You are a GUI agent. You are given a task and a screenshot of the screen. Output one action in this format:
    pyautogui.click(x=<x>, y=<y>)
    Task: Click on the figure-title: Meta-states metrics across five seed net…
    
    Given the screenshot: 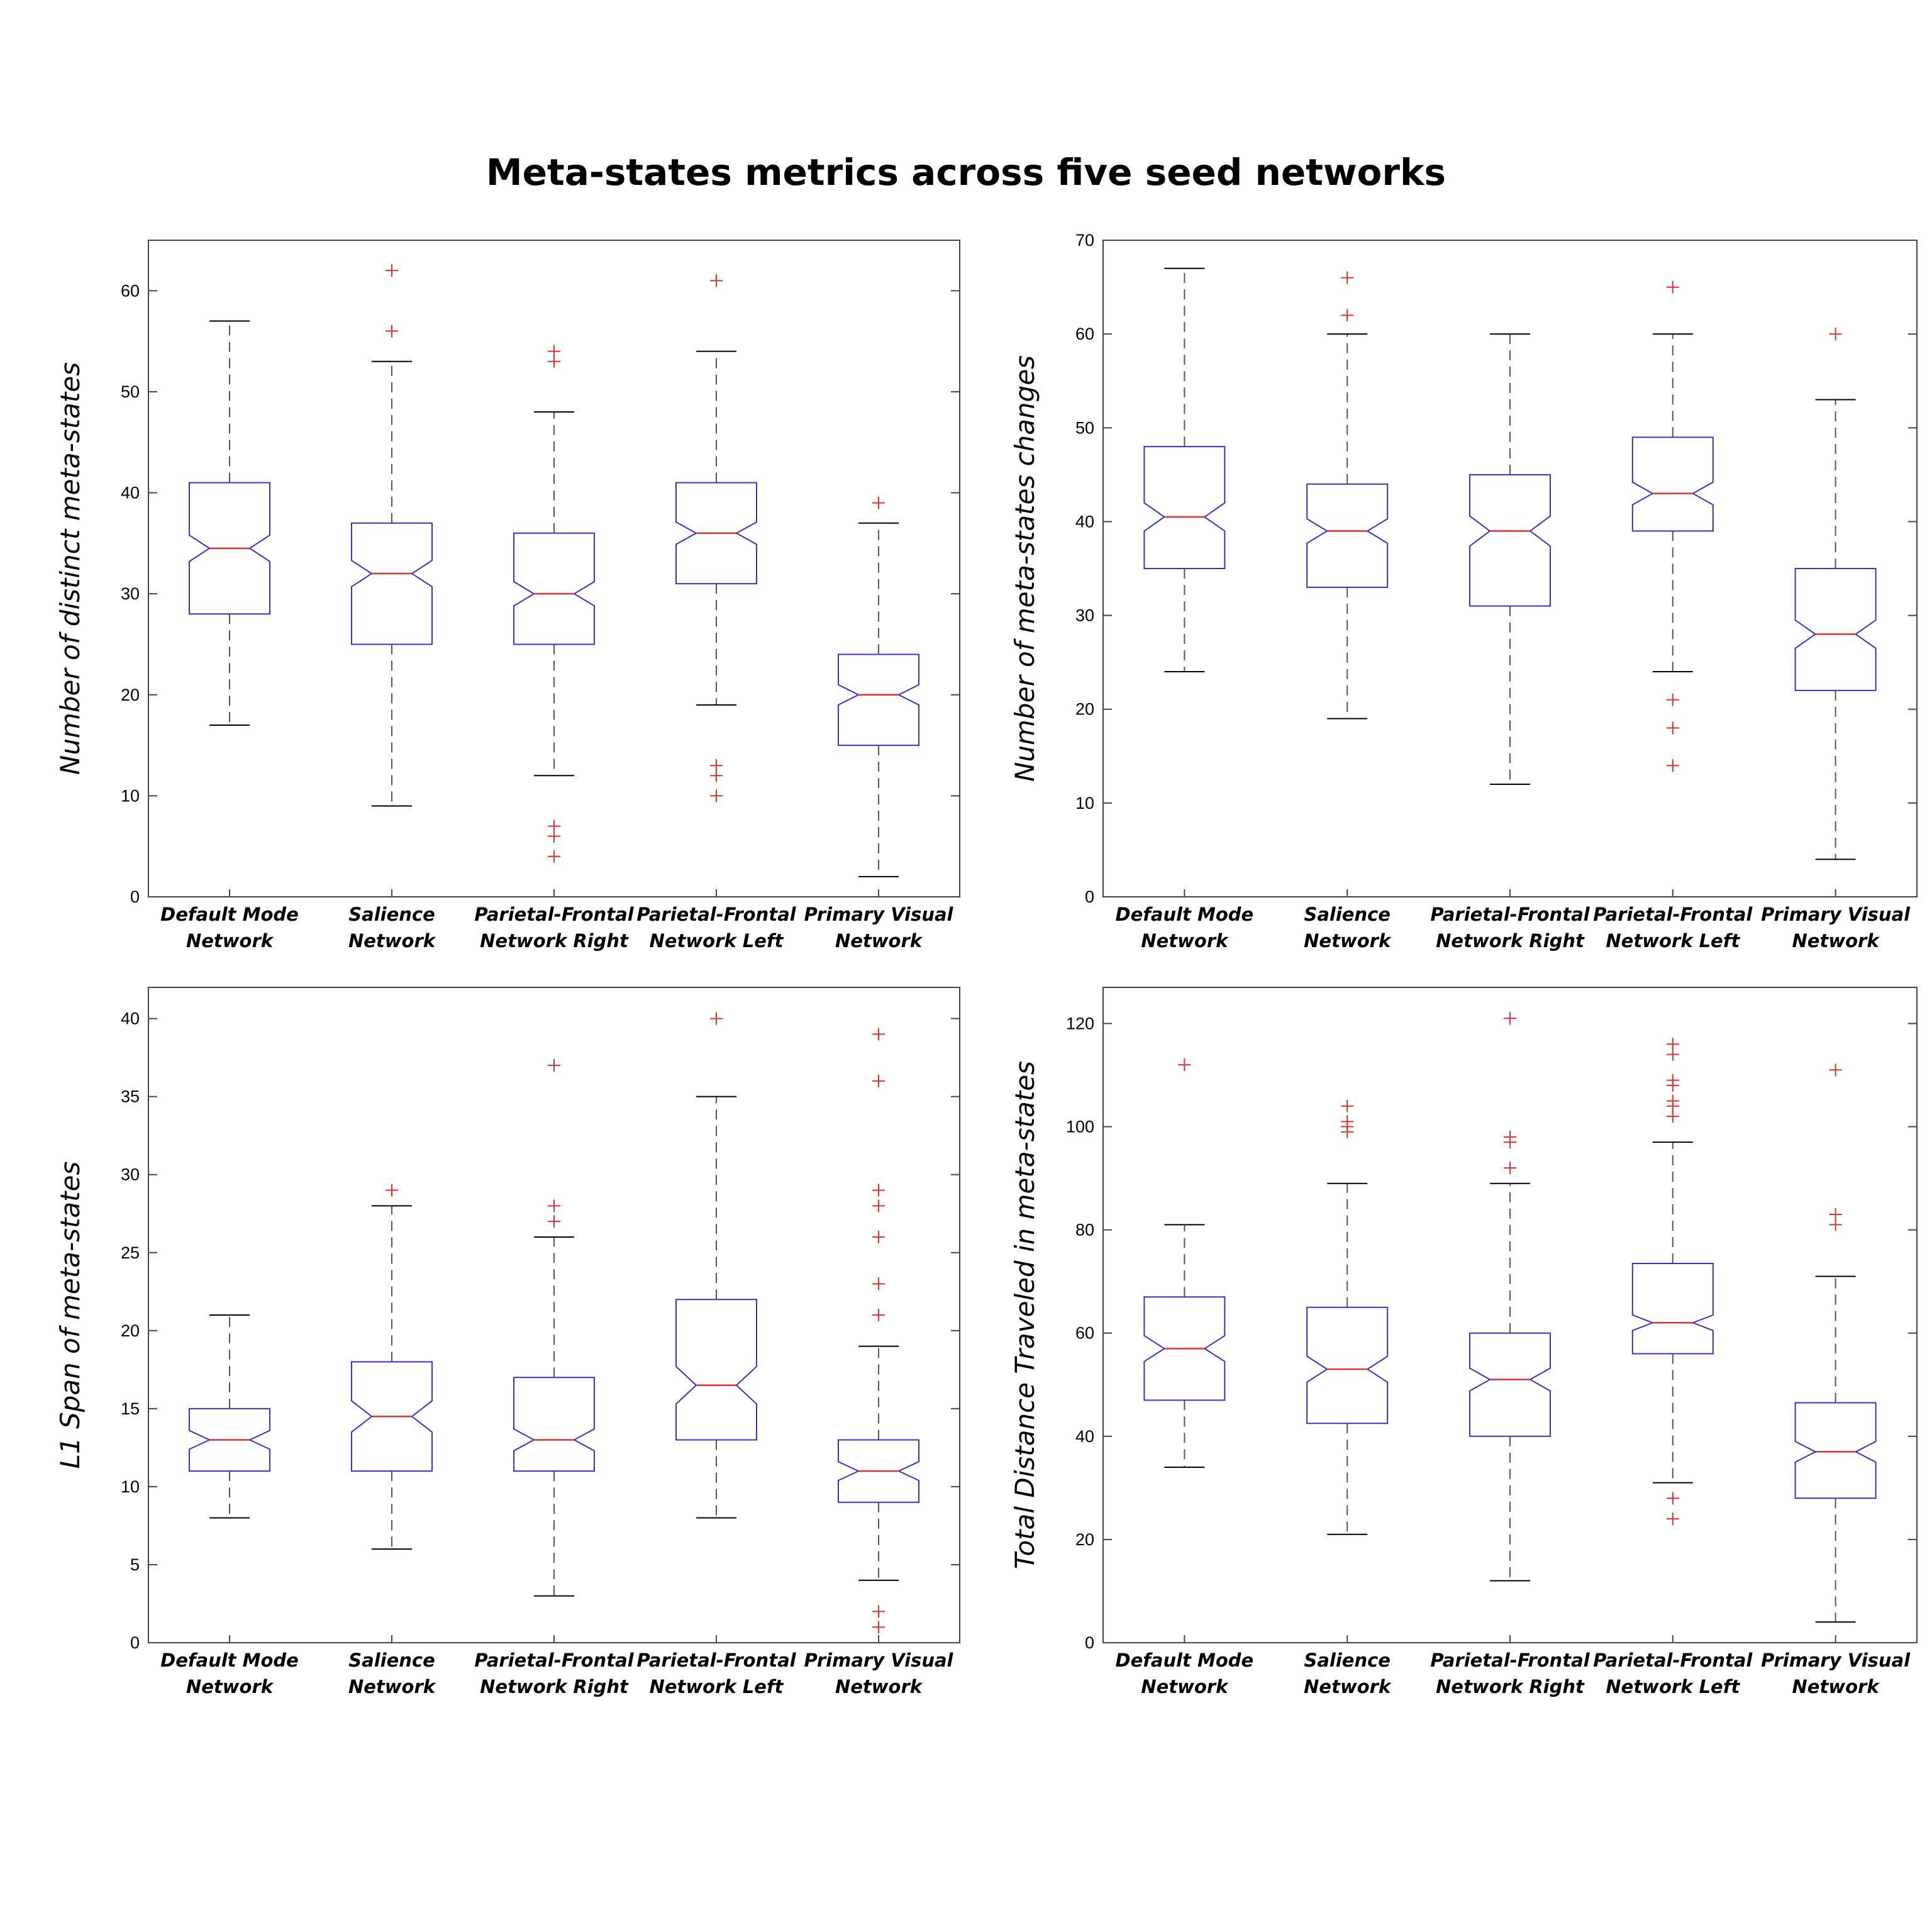 What is the action you would take?
    pyautogui.click(x=966, y=172)
    